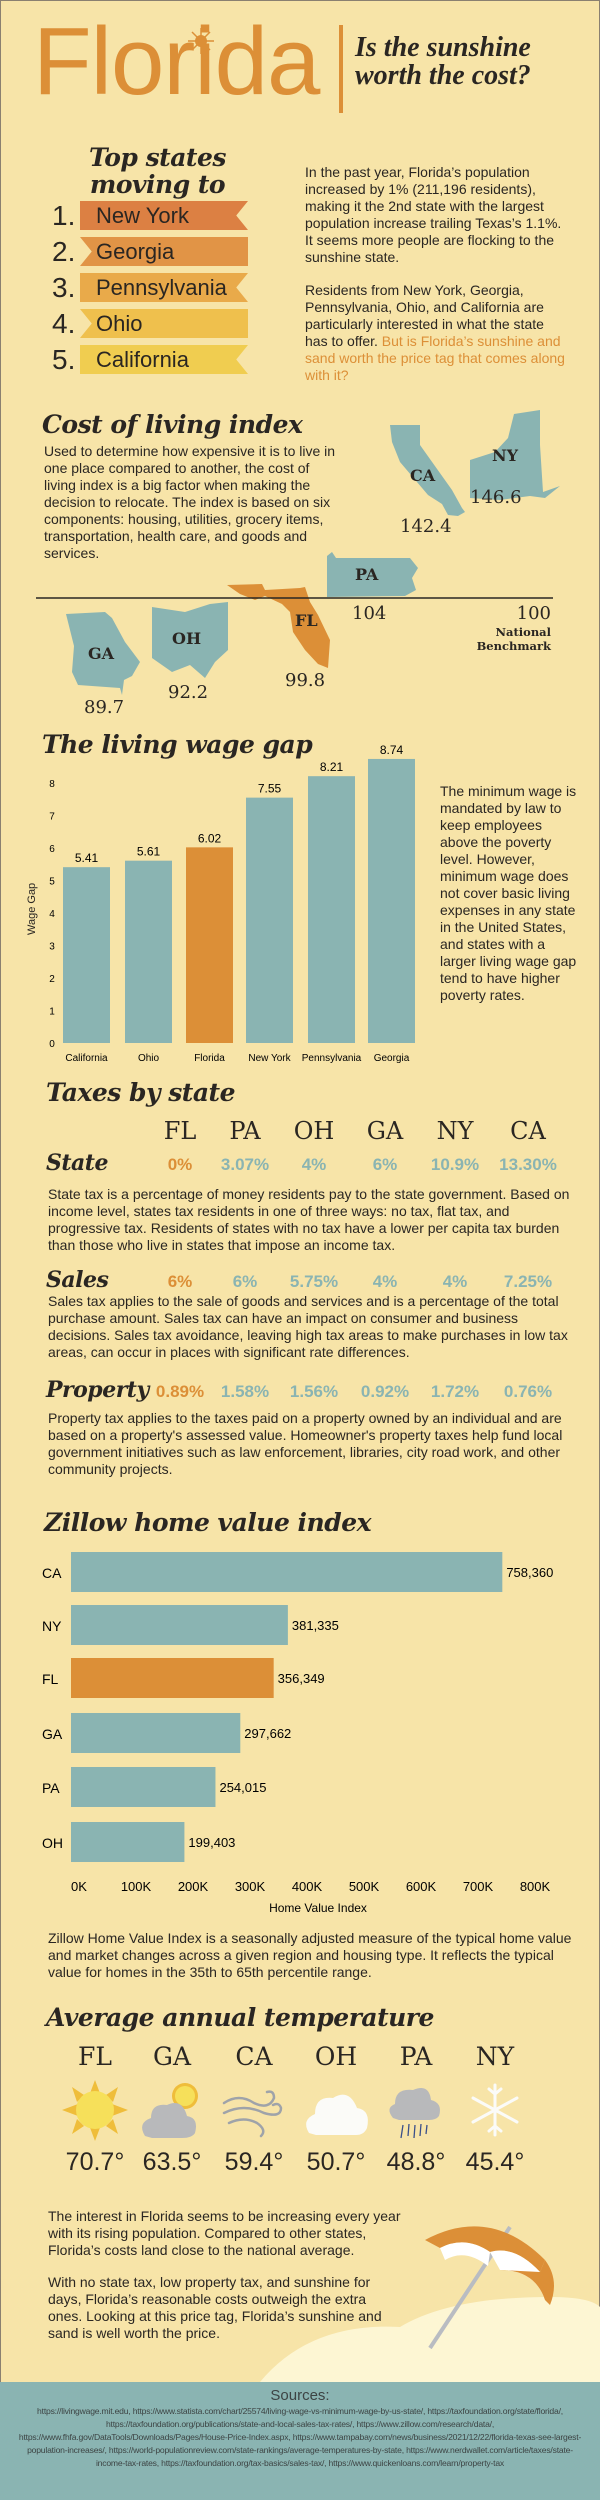 The width and height of the screenshot is (600, 2500). Describe the element at coordinates (528, 1164) in the screenshot. I see `tax-rate: 13.30%` at that location.